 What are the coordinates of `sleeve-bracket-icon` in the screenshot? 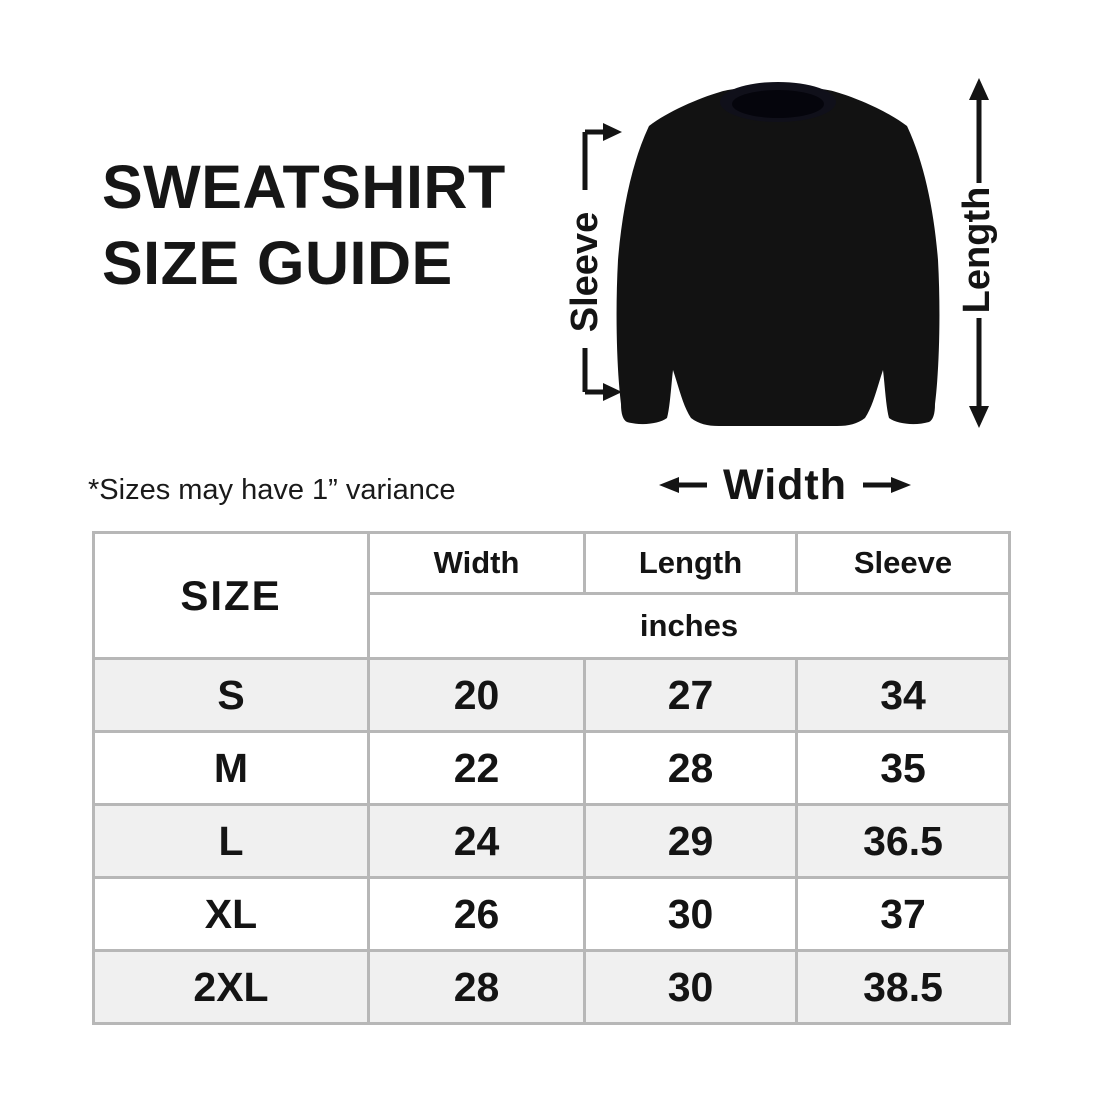 It's located at (602, 262).